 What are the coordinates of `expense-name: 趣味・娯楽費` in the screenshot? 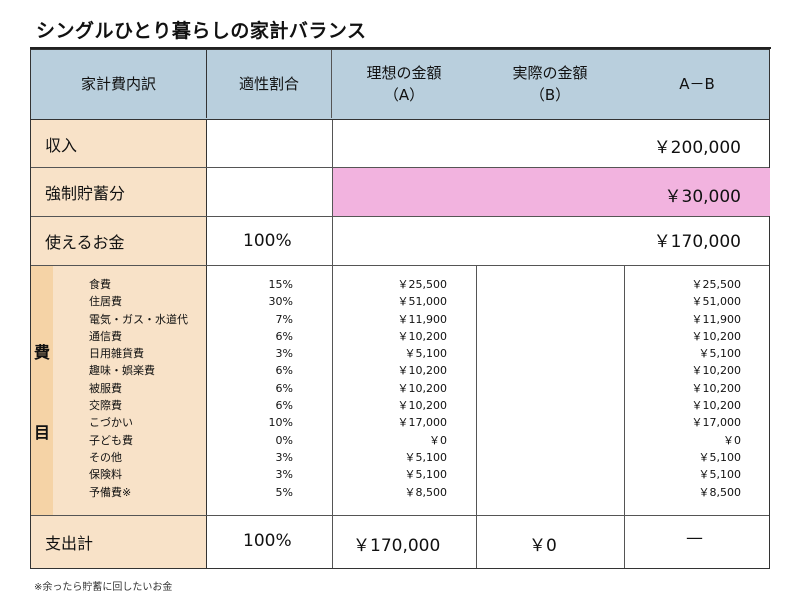 It's located at (122, 371).